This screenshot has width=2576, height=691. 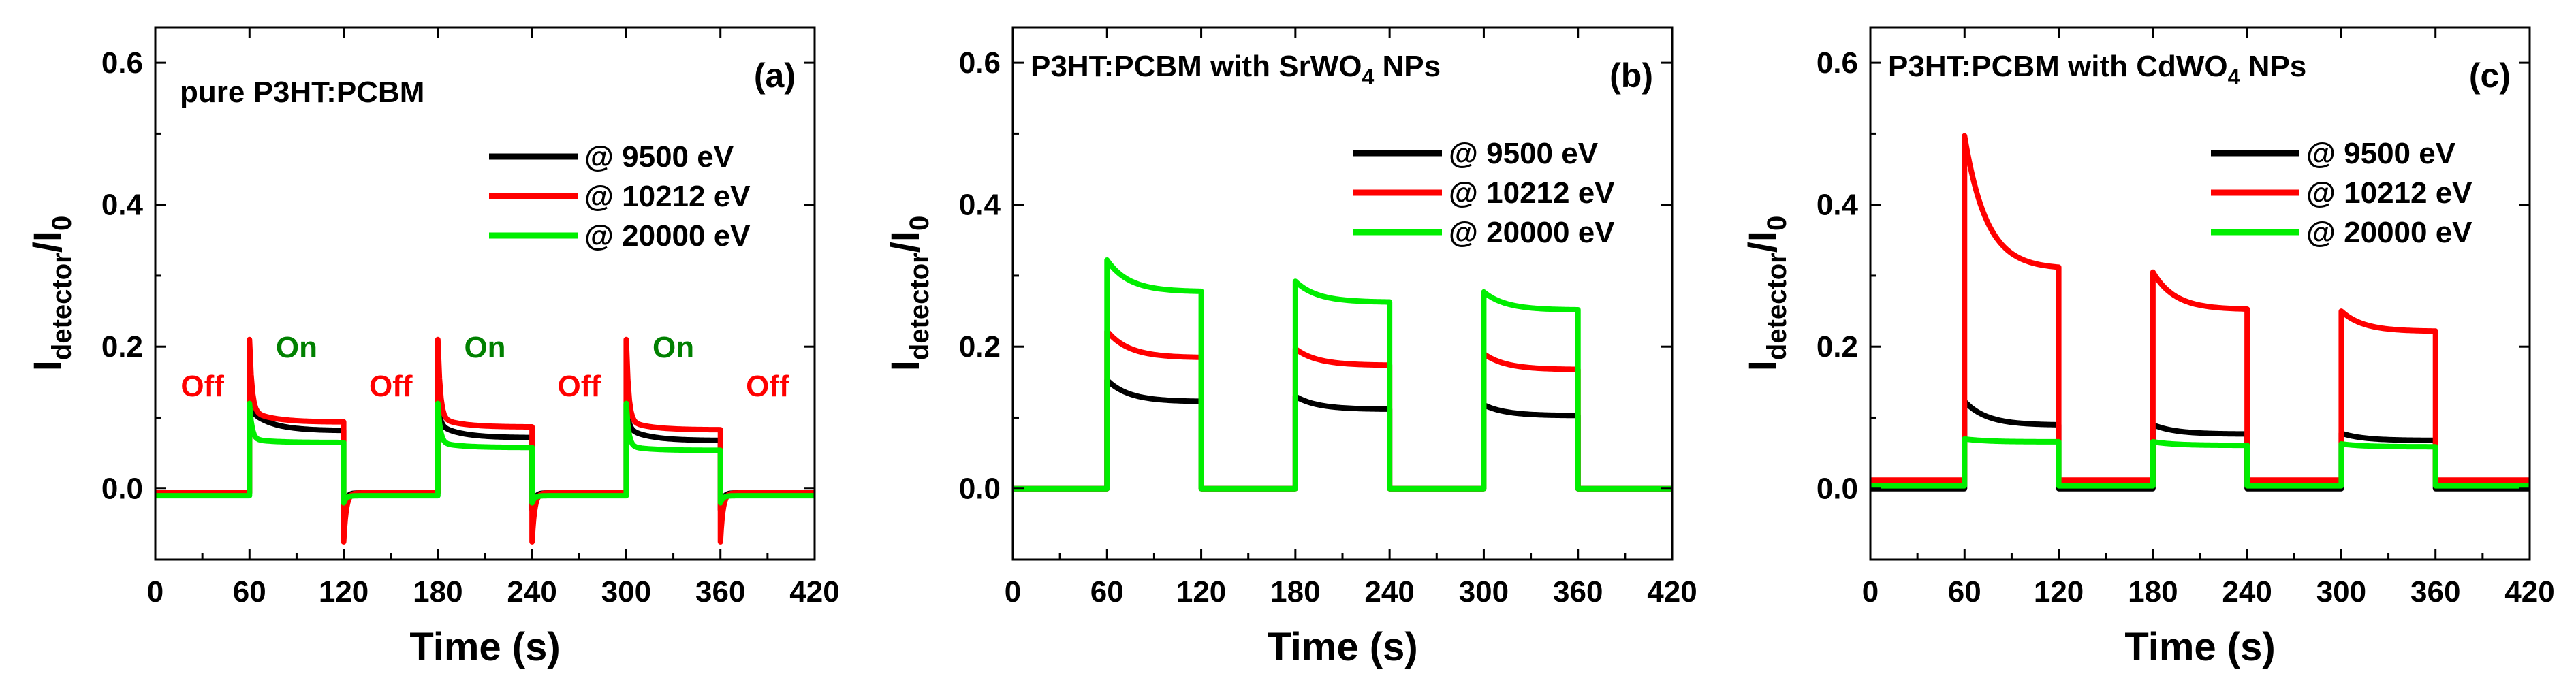 What do you see at coordinates (1631, 76) in the screenshot?
I see `panel-letter: (b)` at bounding box center [1631, 76].